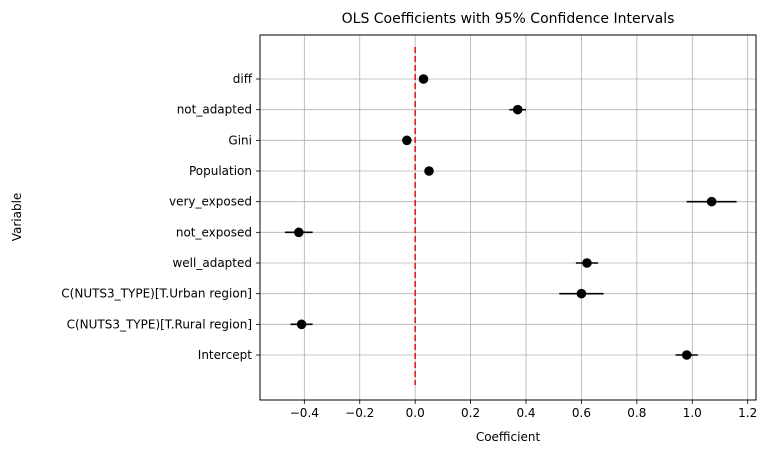 This screenshot has width=767, height=455. What do you see at coordinates (212, 263) in the screenshot?
I see `y-tick-label: well_adapted` at bounding box center [212, 263].